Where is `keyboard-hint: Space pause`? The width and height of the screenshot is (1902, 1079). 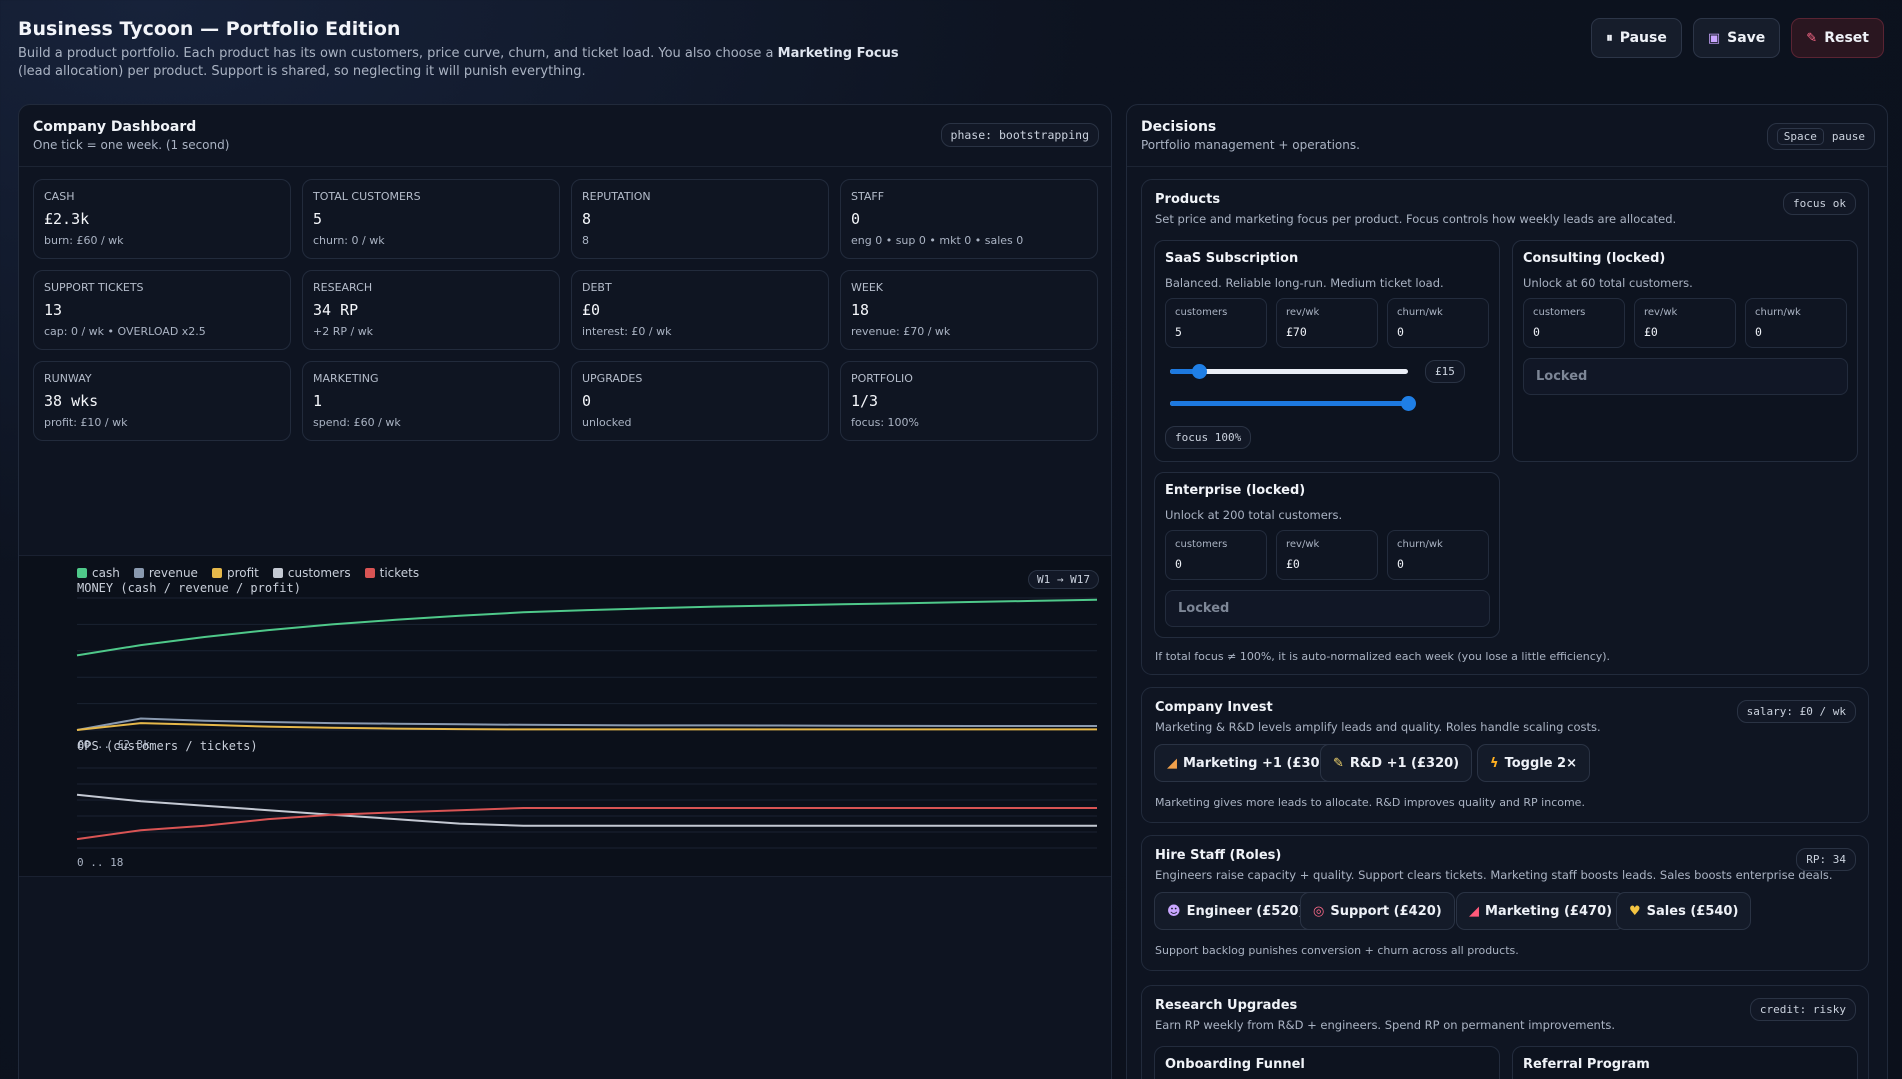
keyboard-hint: Space pause is located at coordinates (1820, 136).